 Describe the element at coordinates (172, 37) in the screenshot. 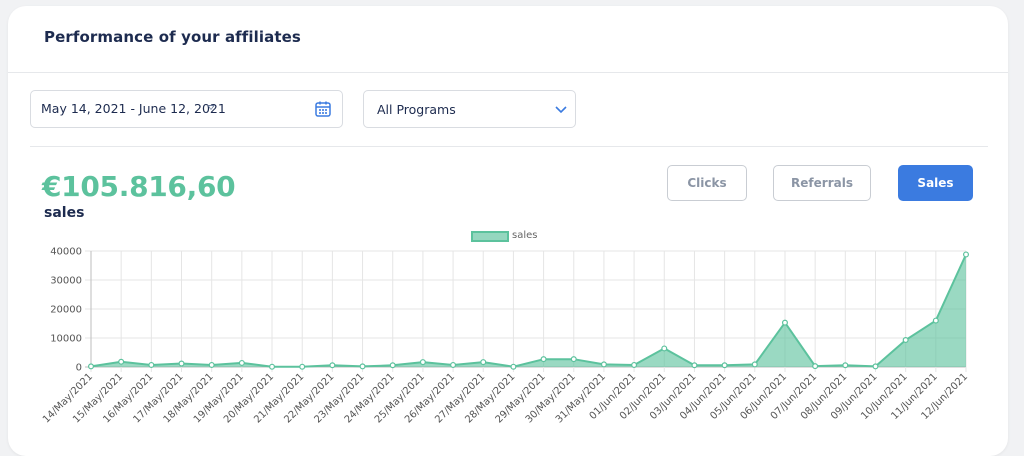

I see `card-title: Performance of your affiliates` at that location.